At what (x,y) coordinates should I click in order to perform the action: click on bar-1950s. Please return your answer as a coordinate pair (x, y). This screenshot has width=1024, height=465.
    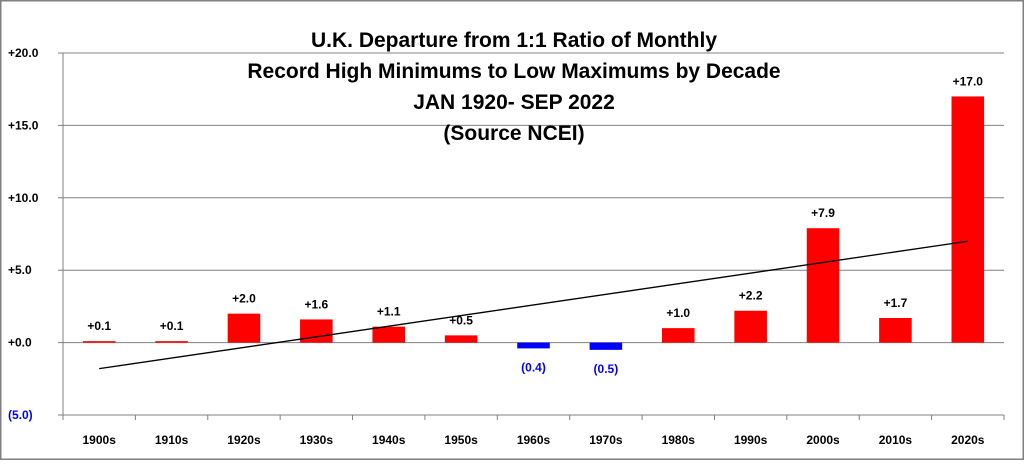
    Looking at the image, I should click on (461, 339).